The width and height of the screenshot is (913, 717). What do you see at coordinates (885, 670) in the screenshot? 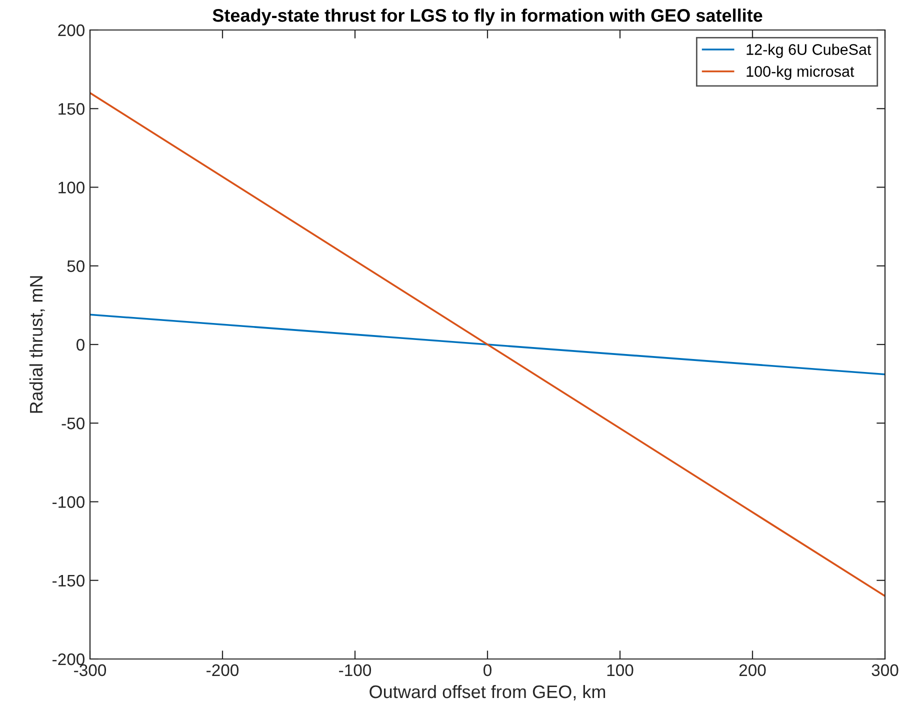
I see `x-tick-label: 300` at bounding box center [885, 670].